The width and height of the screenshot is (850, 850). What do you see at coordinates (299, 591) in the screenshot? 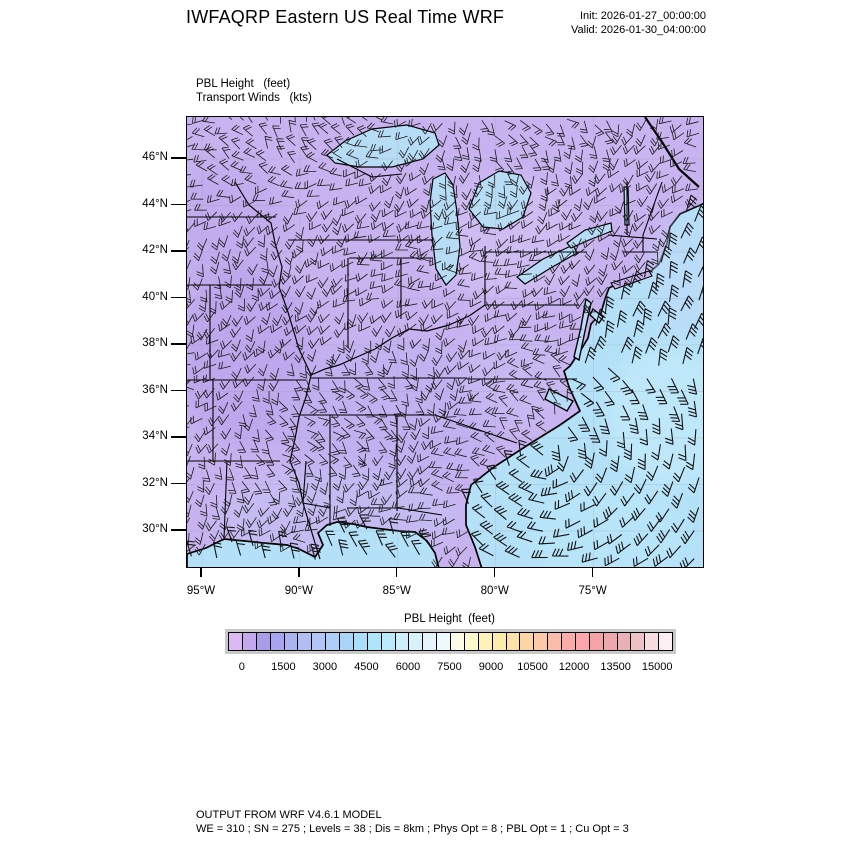
I see `lon-tick-label: 90°W` at bounding box center [299, 591].